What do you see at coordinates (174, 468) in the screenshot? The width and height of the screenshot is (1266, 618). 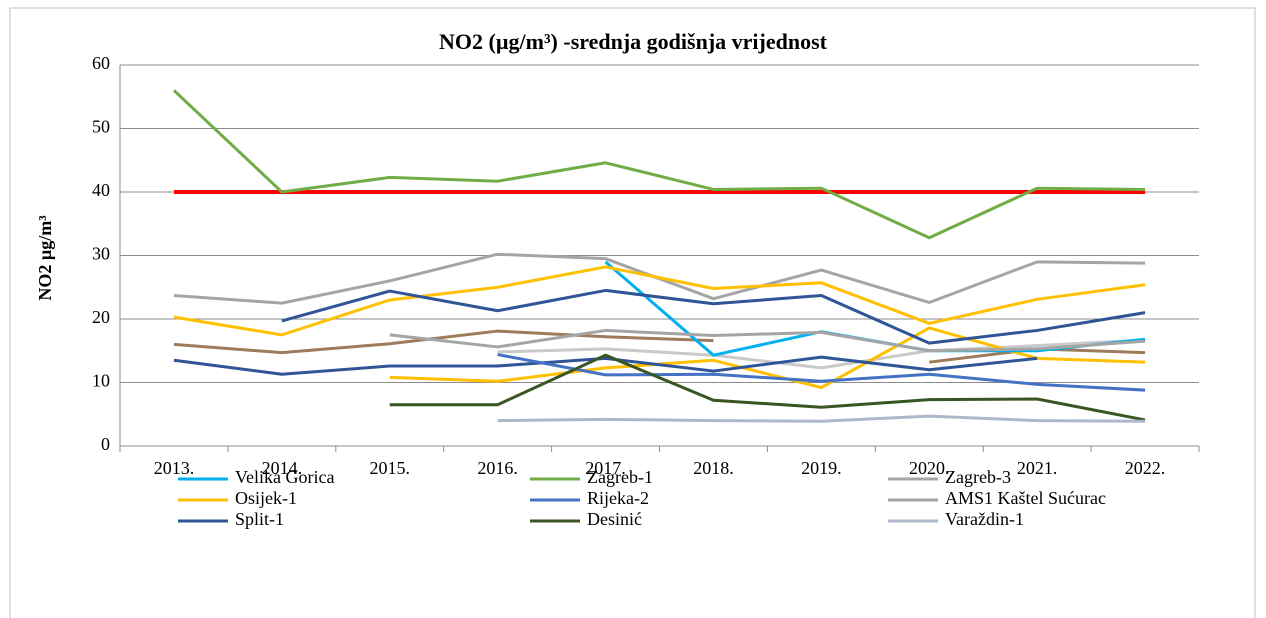 I see `x-tick-label: 2013.` at bounding box center [174, 468].